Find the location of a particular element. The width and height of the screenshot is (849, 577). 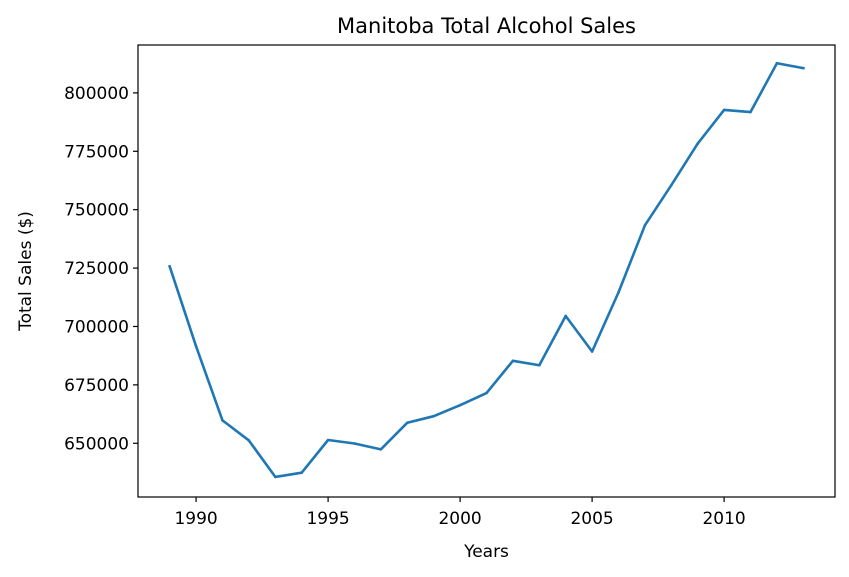

x-tick-label: 2010 is located at coordinates (723, 519).